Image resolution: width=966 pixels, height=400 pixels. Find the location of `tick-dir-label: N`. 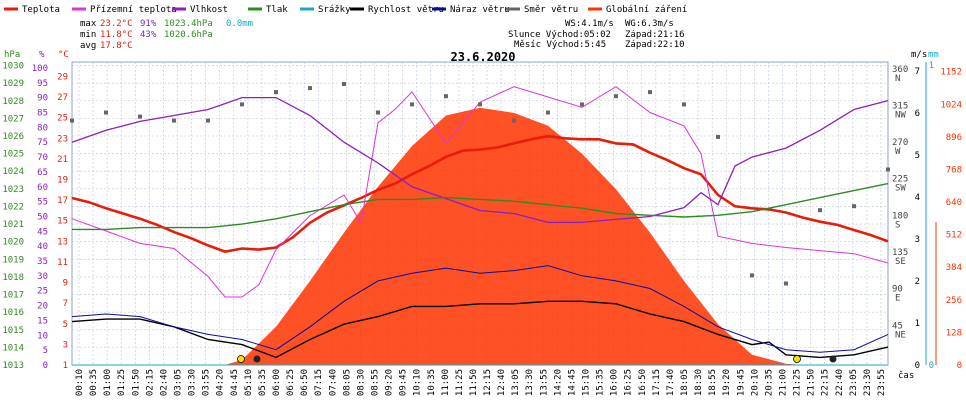

tick-dir-label: N is located at coordinates (897, 79).